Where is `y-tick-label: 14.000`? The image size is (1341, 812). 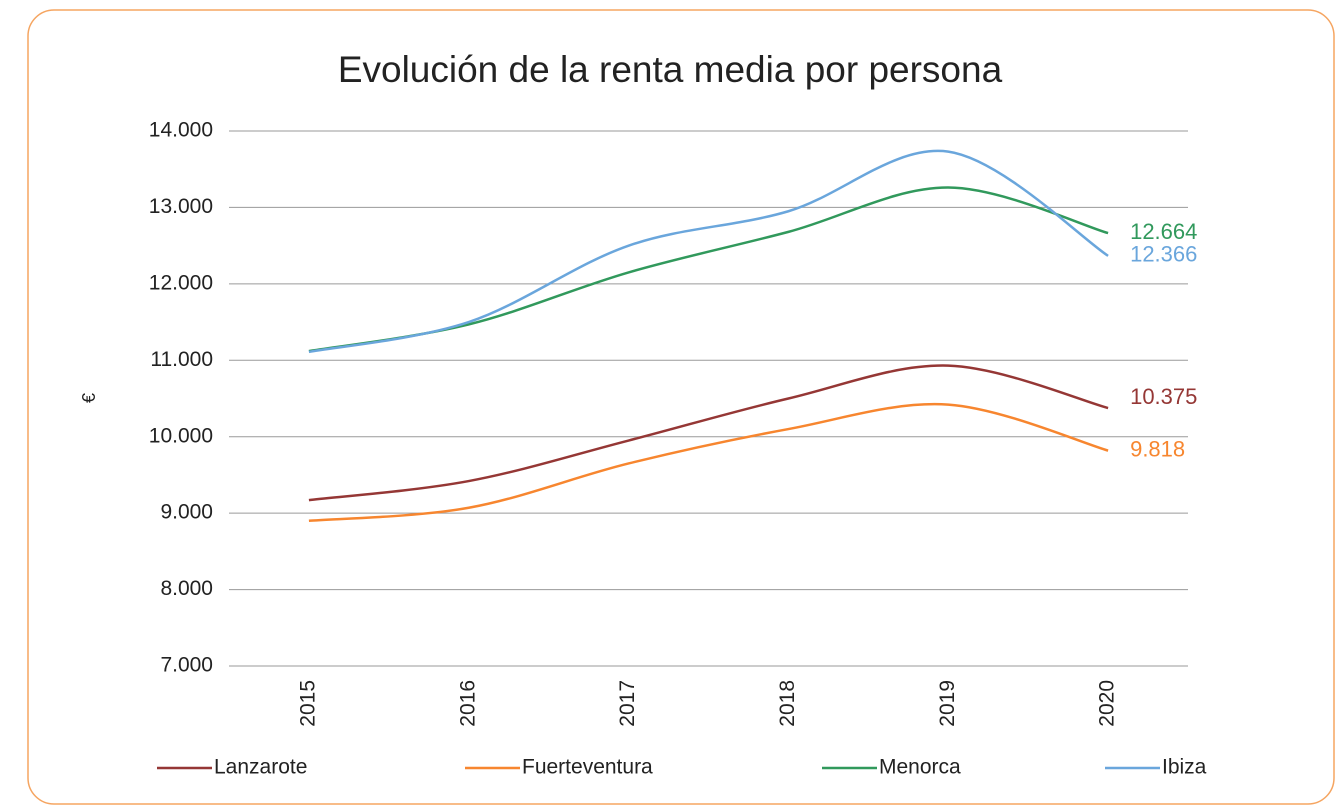 y-tick-label: 14.000 is located at coordinates (181, 130).